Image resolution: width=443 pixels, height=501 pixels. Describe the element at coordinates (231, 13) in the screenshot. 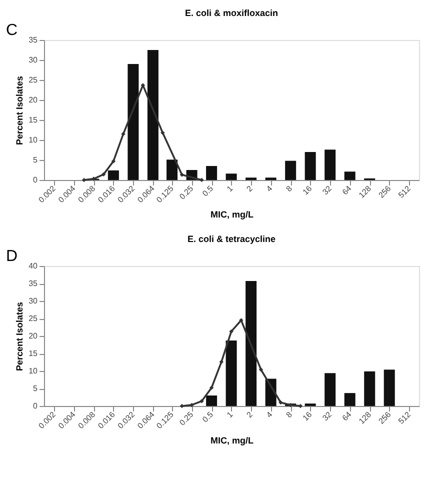

I see `chart-title: E. coli & moxifloxacin` at that location.